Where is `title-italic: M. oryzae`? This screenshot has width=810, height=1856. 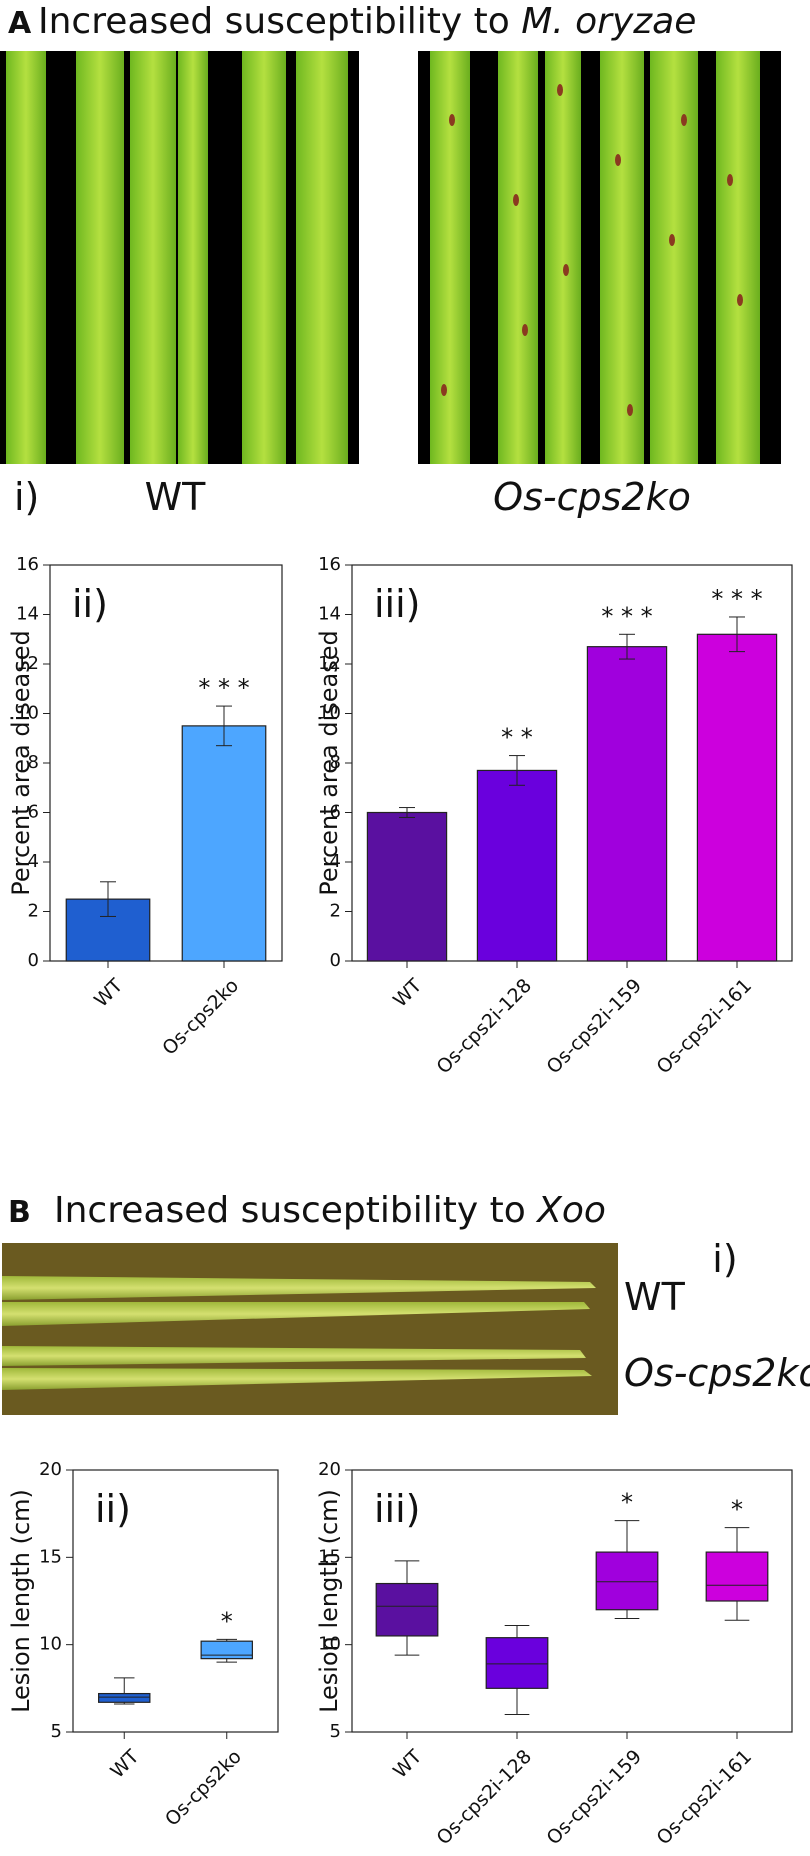
title-italic: M. oryzae is located at coordinates (608, 21).